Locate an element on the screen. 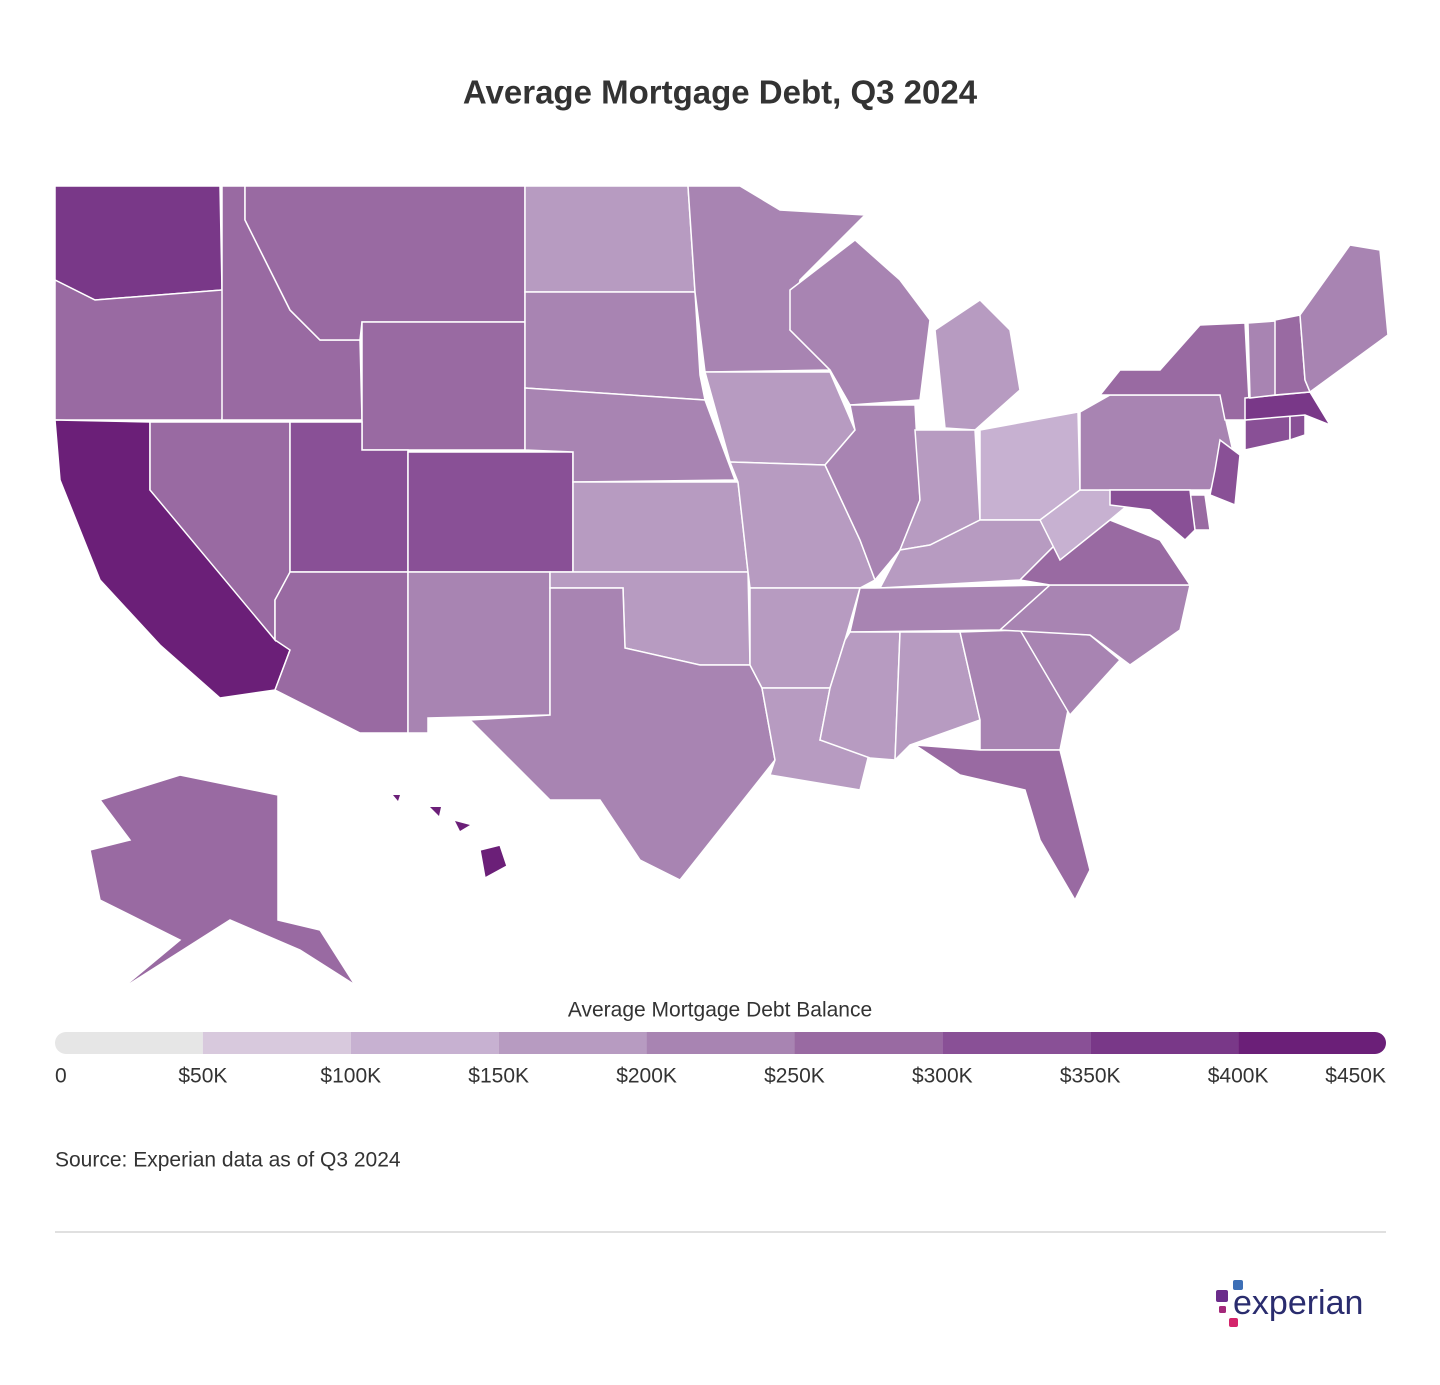 This screenshot has width=1440, height=1385. legend-tick-label: $250K is located at coordinates (794, 1076).